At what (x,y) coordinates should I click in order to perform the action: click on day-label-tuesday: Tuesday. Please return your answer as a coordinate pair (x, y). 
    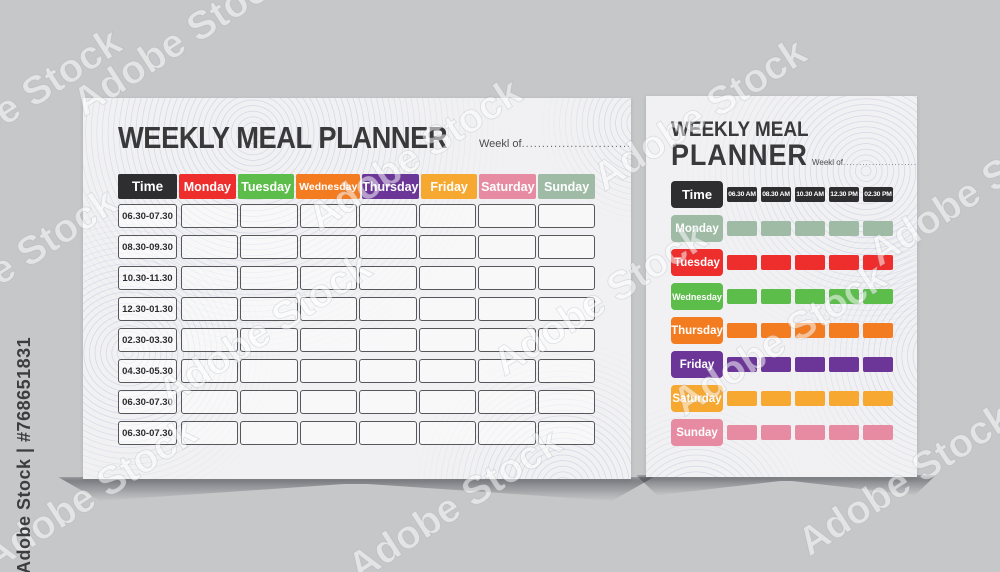
    Looking at the image, I should click on (697, 262).